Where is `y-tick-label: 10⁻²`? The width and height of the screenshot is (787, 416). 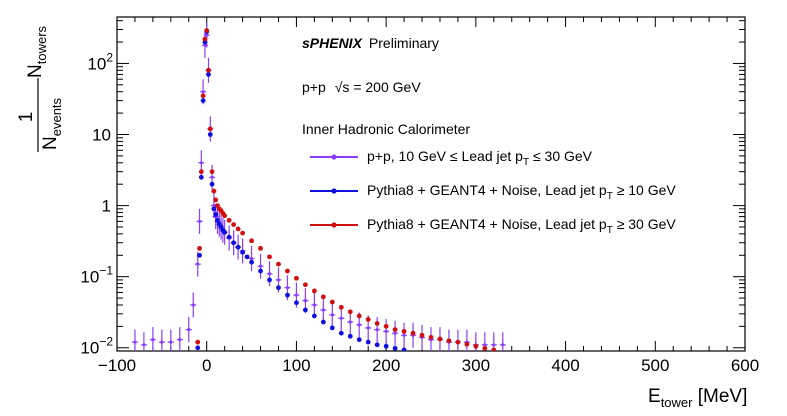
y-tick-label: 10⁻² is located at coordinates (96, 346).